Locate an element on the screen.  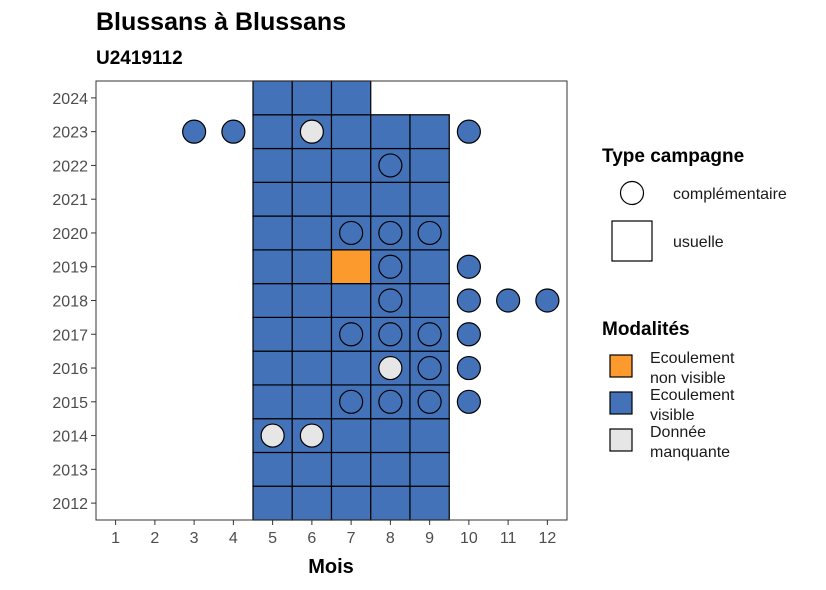
tile-8-2021 is located at coordinates (390, 199).